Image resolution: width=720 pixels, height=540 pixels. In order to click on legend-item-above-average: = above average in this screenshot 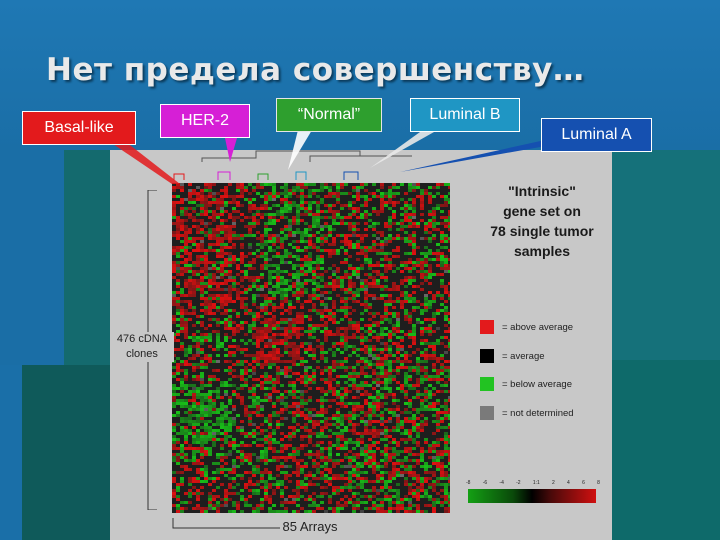, I will do `click(526, 327)`.